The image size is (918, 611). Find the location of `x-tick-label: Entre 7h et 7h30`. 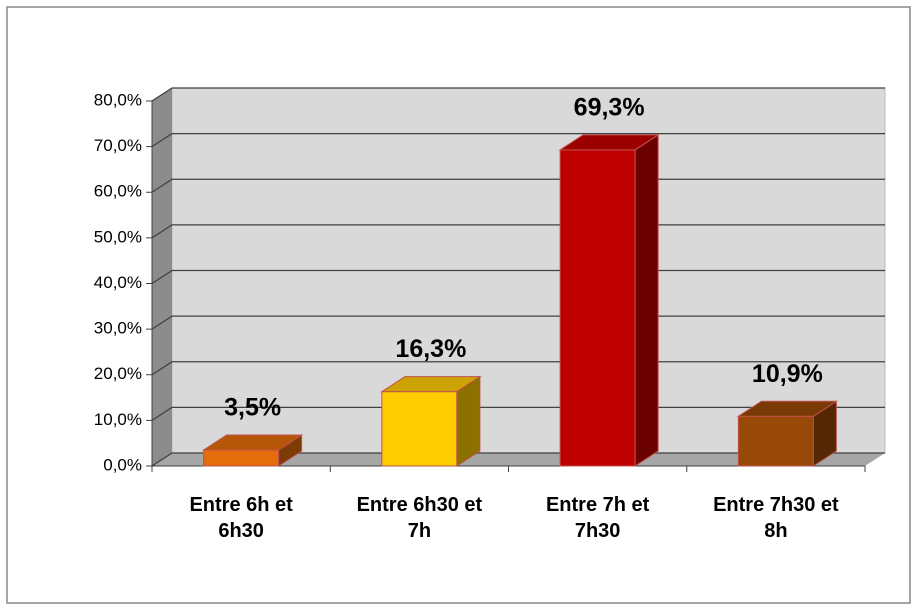

x-tick-label: Entre 7h et 7h30 is located at coordinates (597, 518).